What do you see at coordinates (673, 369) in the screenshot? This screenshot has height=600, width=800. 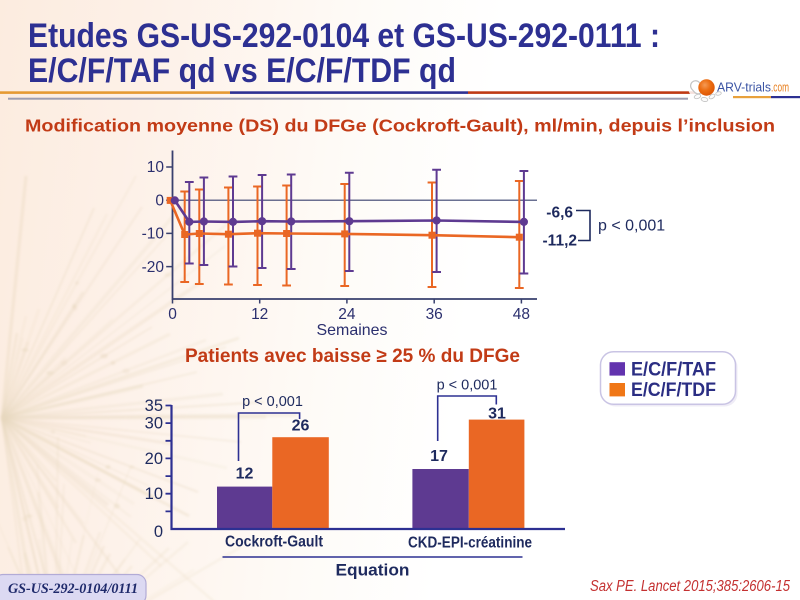 I see `svg-text: E/C/F/TAF` at bounding box center [673, 369].